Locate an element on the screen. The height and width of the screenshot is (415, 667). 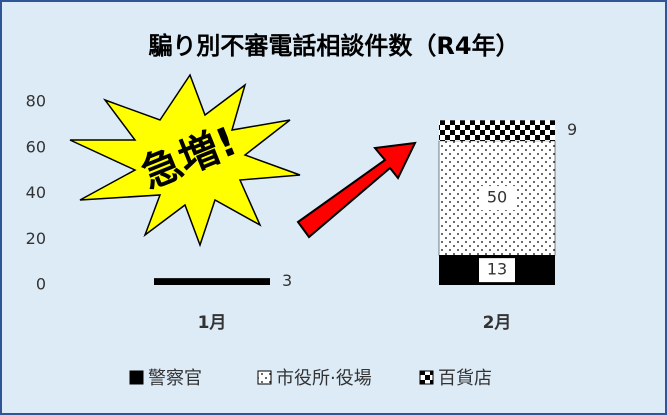
arrow is located at coordinates (356, 190).